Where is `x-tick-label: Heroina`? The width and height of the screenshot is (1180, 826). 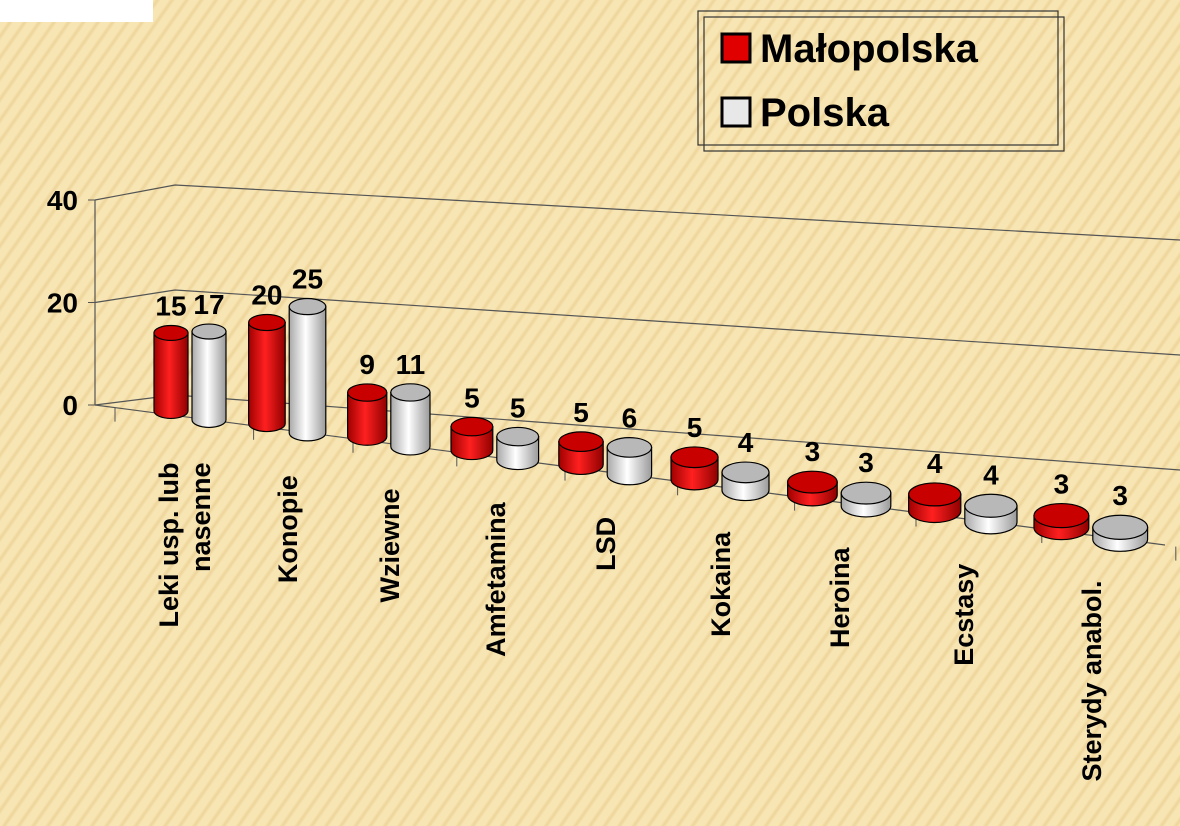 x-tick-label: Heroina is located at coordinates (840, 598).